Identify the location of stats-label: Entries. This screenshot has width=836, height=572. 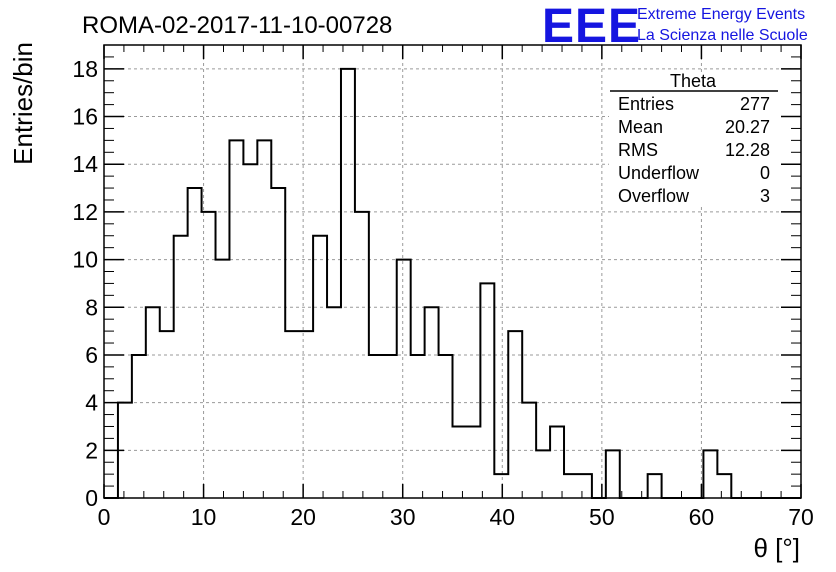
(646, 104).